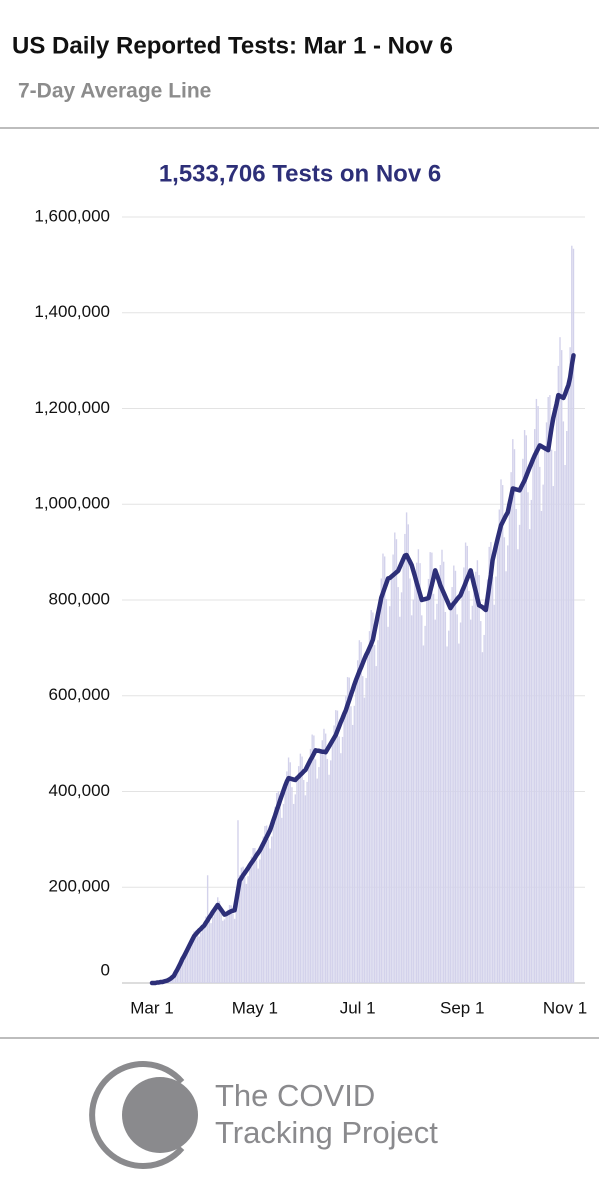 Image resolution: width=599 pixels, height=1200 pixels. Describe the element at coordinates (326, 1132) in the screenshot. I see `logo-text: Tracking Project` at that location.